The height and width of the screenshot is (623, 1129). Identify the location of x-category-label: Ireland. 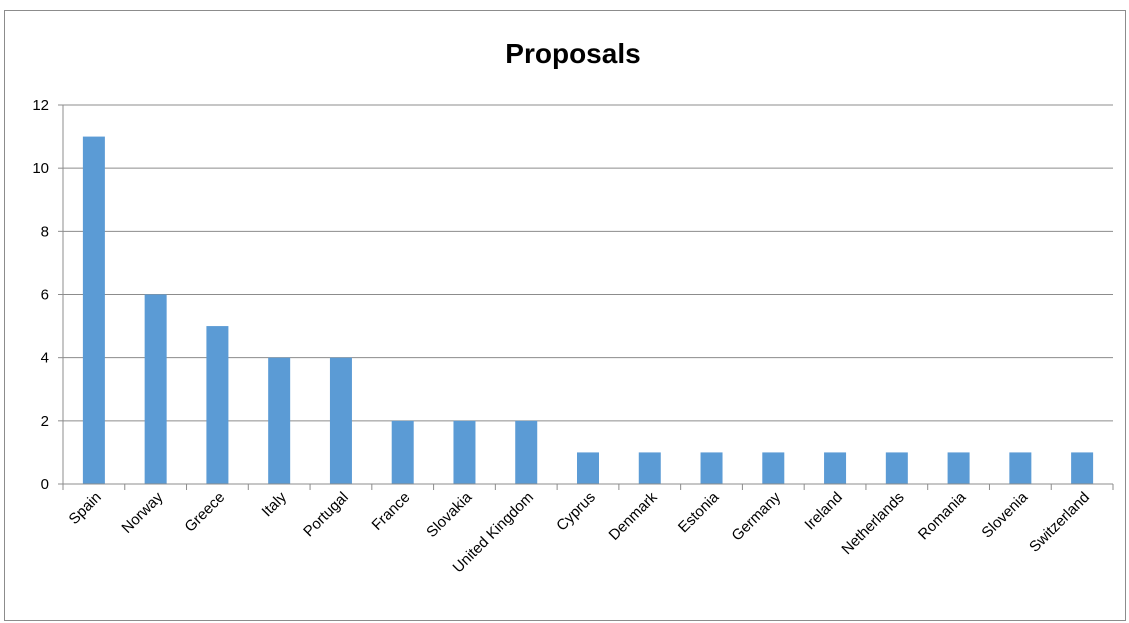
(823, 511).